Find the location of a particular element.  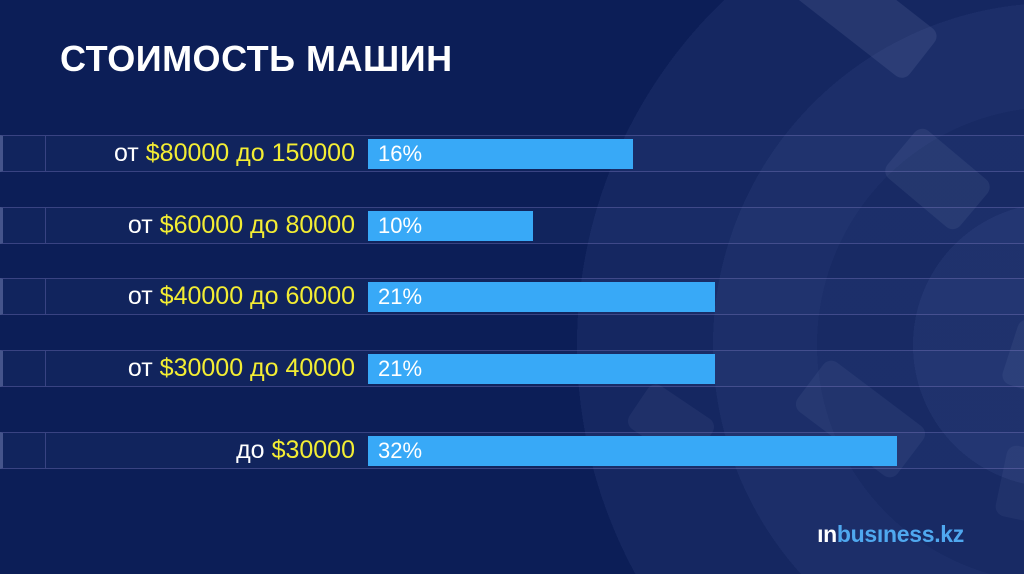

chart-row: от $80000 до 150000 16% is located at coordinates (512, 153).